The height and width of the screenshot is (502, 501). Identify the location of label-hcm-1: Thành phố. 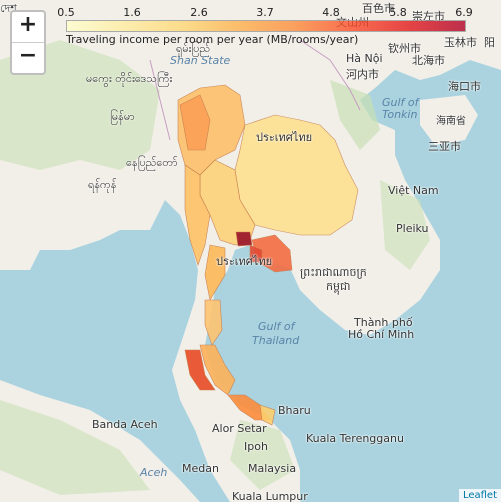
(383, 322).